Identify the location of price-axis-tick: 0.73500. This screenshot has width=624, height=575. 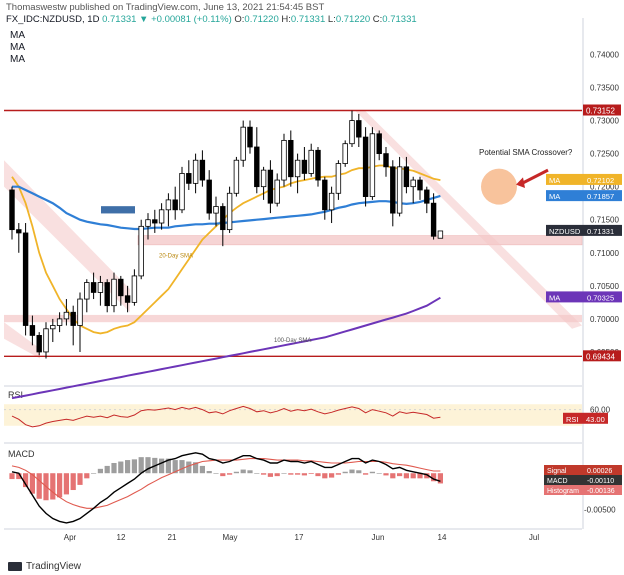
(604, 88).